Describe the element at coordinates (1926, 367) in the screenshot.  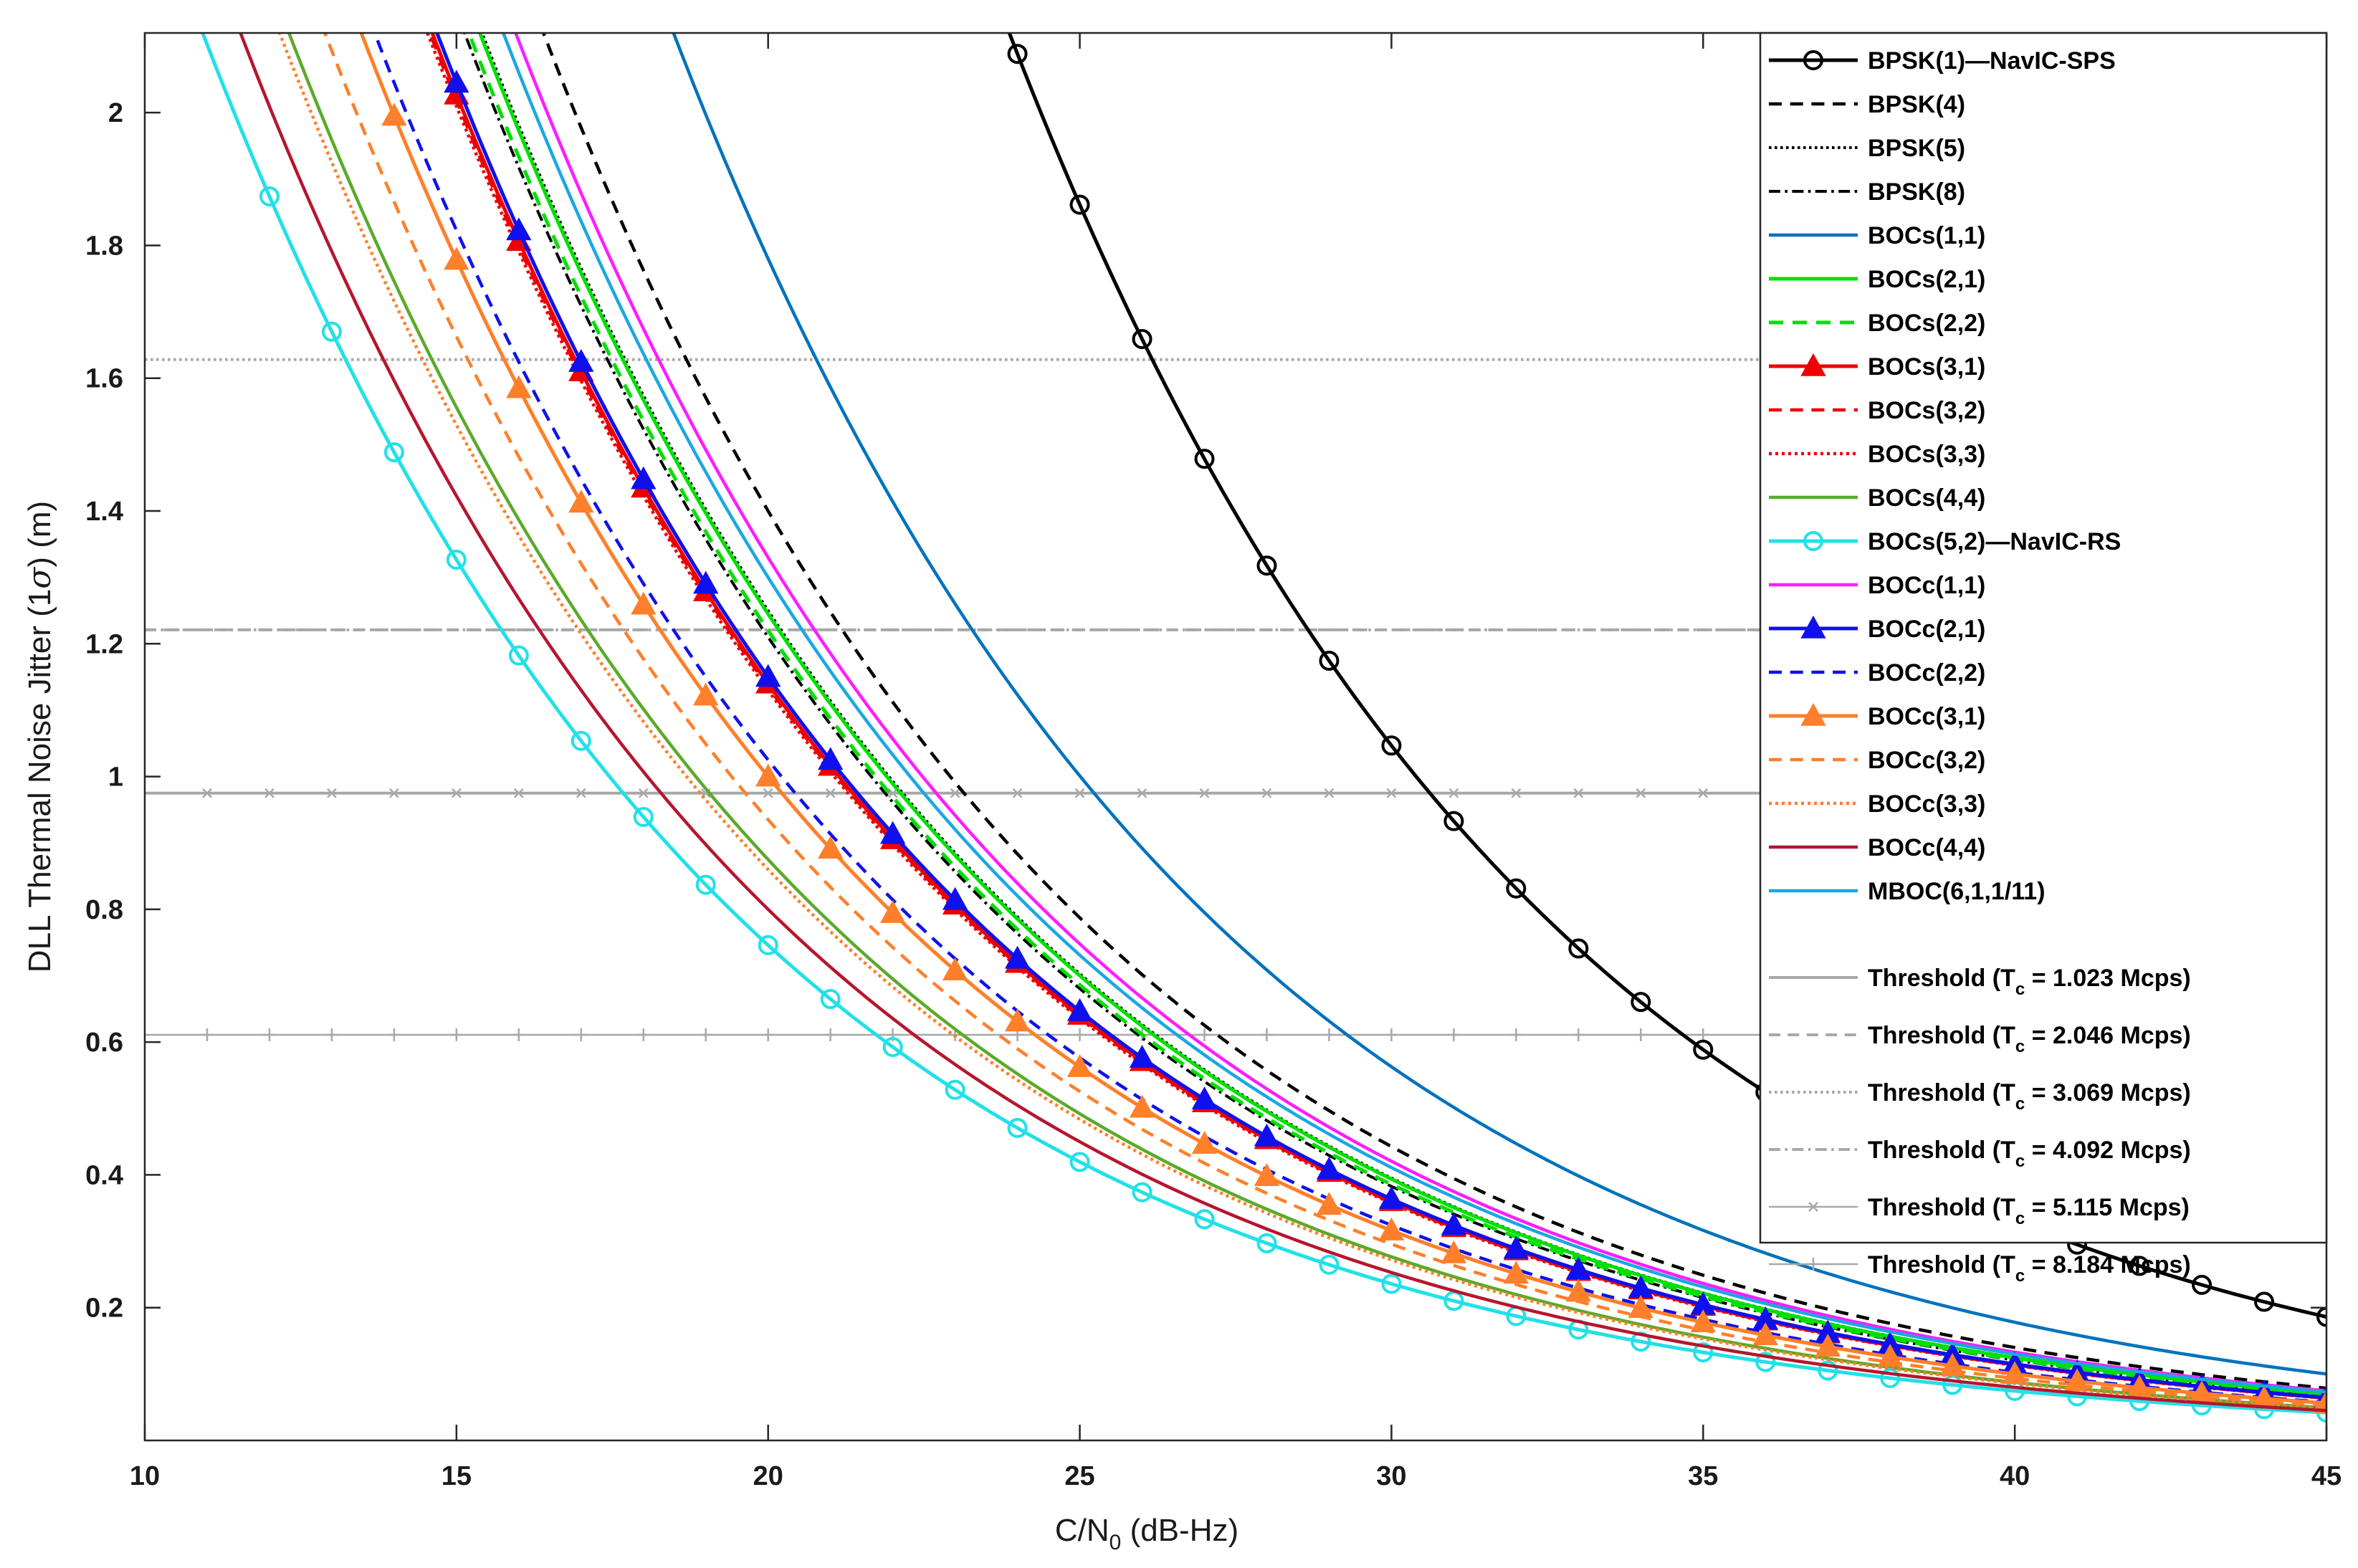
I see `legend-label: BOCs(3,1)` at that location.